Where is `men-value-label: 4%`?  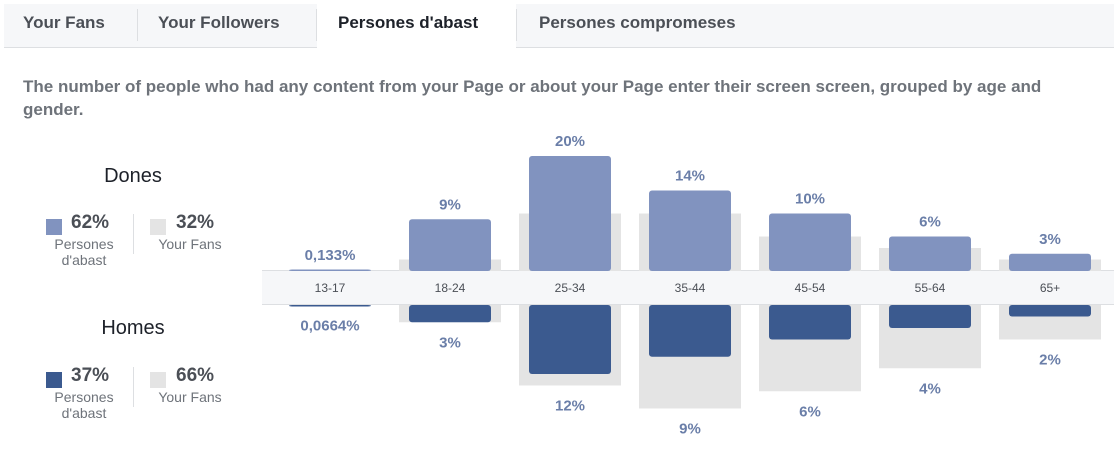 men-value-label: 4% is located at coordinates (930, 388).